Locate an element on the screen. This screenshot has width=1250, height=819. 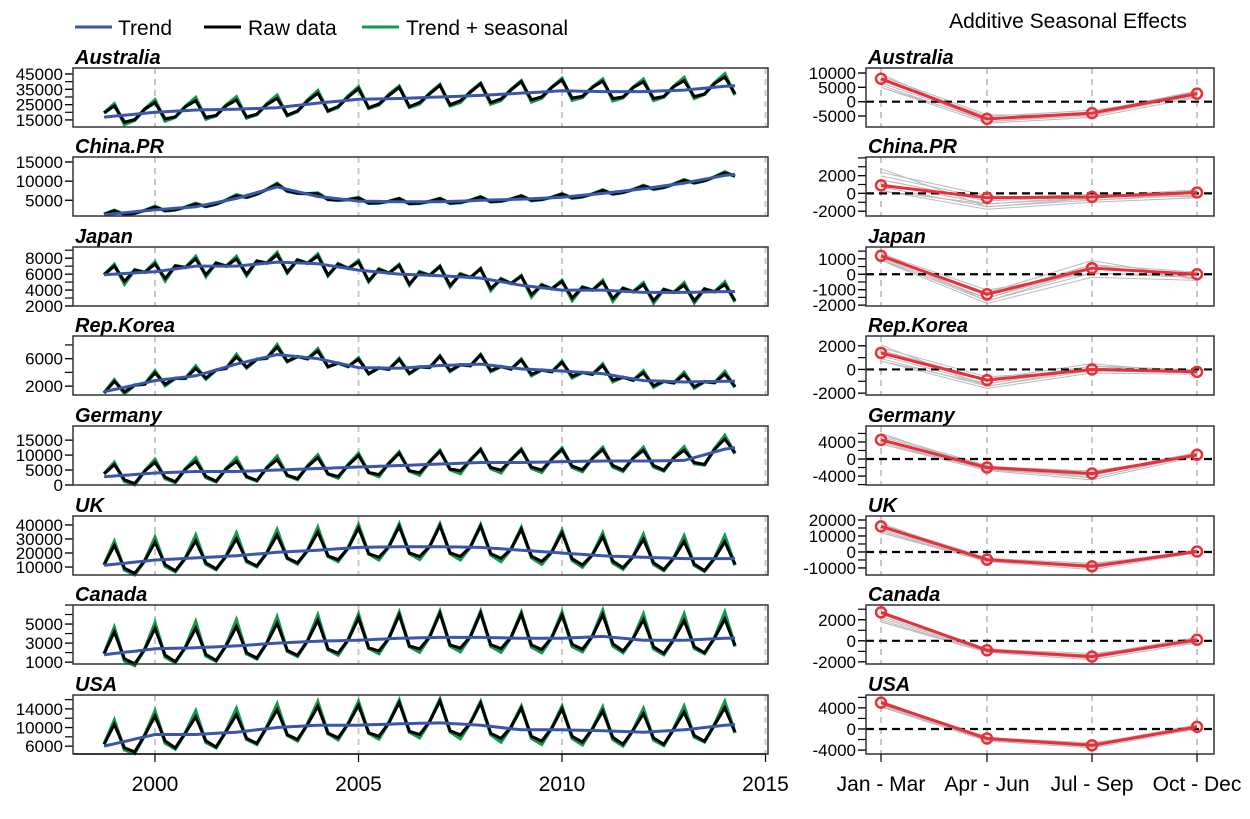
y-tick-label: 20000 is located at coordinates (39, 553).